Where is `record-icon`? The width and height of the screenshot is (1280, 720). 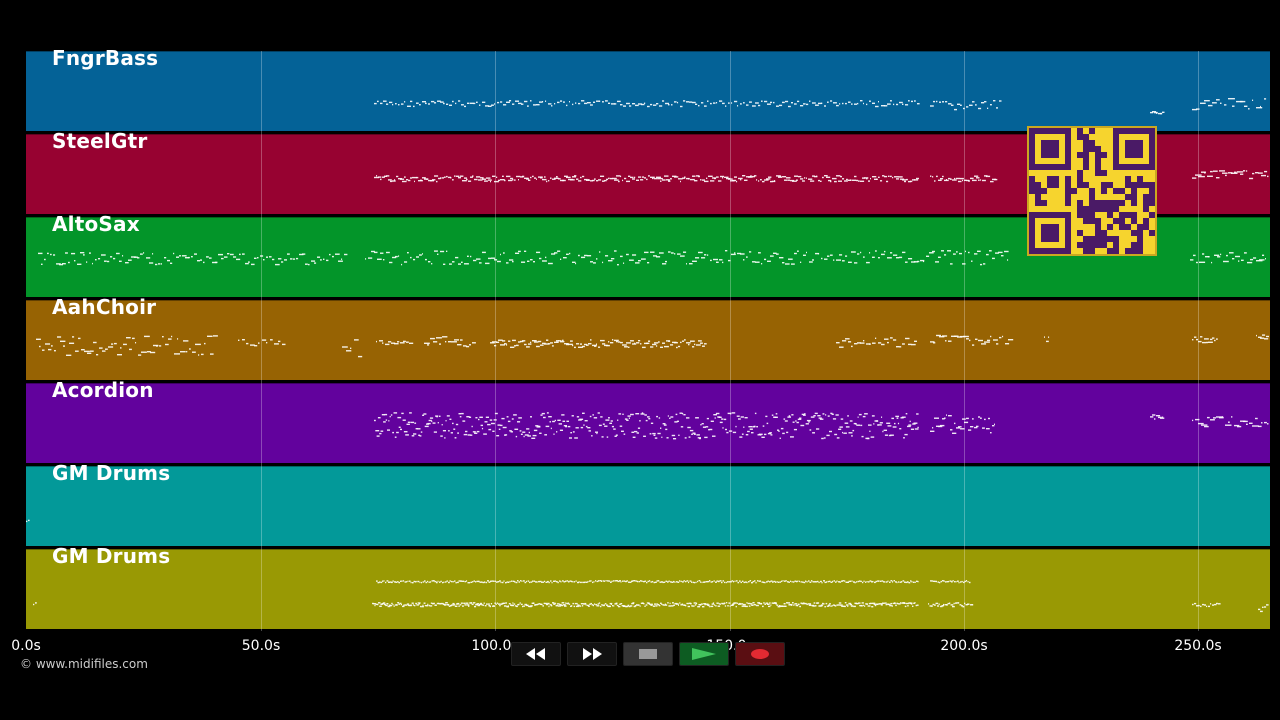
record-icon is located at coordinates (760, 654).